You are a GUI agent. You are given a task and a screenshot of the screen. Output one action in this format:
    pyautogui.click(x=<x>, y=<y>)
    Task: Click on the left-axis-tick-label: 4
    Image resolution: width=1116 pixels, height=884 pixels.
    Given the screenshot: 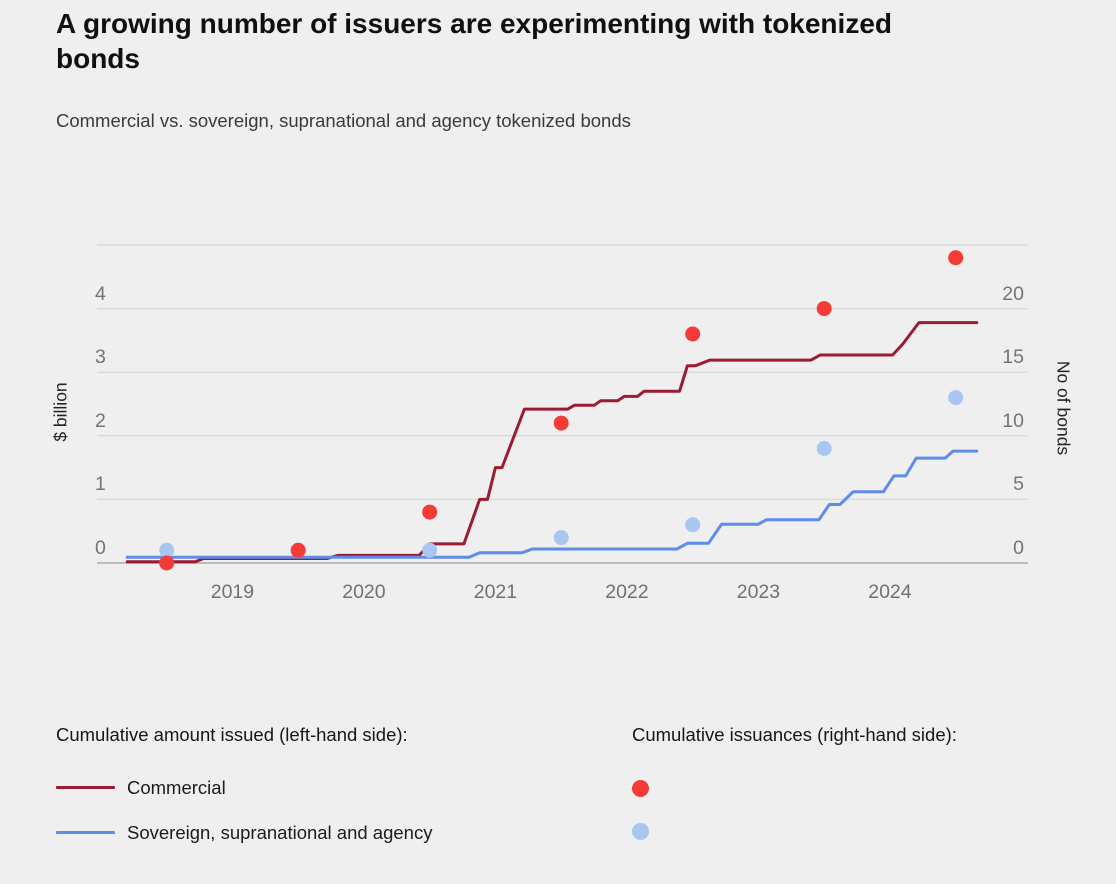 What is the action you would take?
    pyautogui.click(x=100, y=293)
    